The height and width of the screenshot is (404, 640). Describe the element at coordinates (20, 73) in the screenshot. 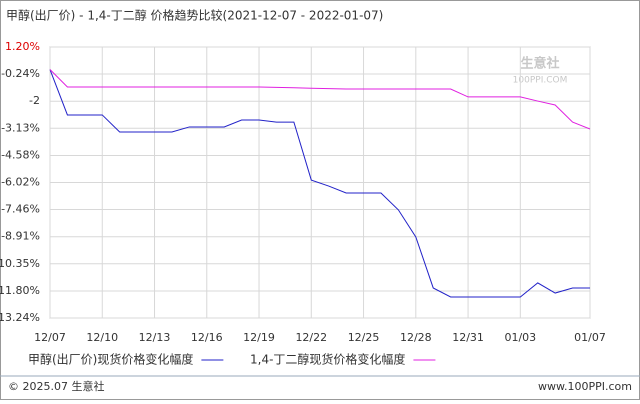

I see `y-tick-label: -0.24%` at that location.